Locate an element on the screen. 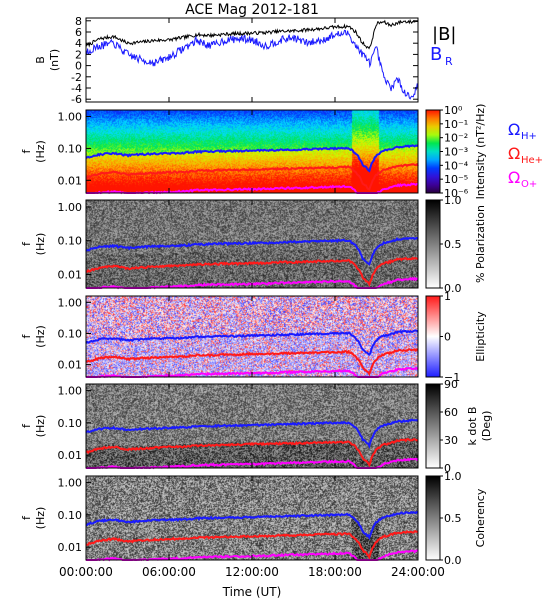 The image size is (550, 604). colorbar-tick-label: 10⁻² is located at coordinates (456, 138).